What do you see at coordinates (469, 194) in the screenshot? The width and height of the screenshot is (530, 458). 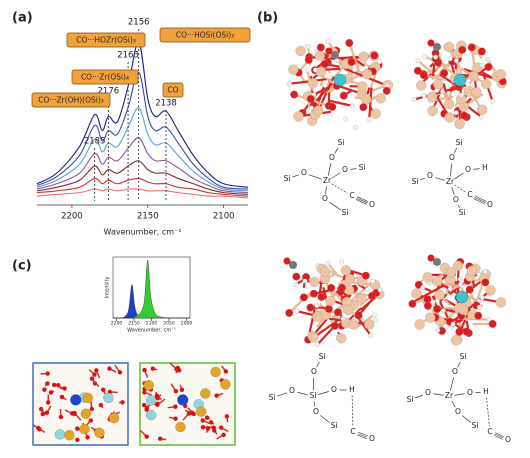 I see `scheme-atom: C` at bounding box center [469, 194].